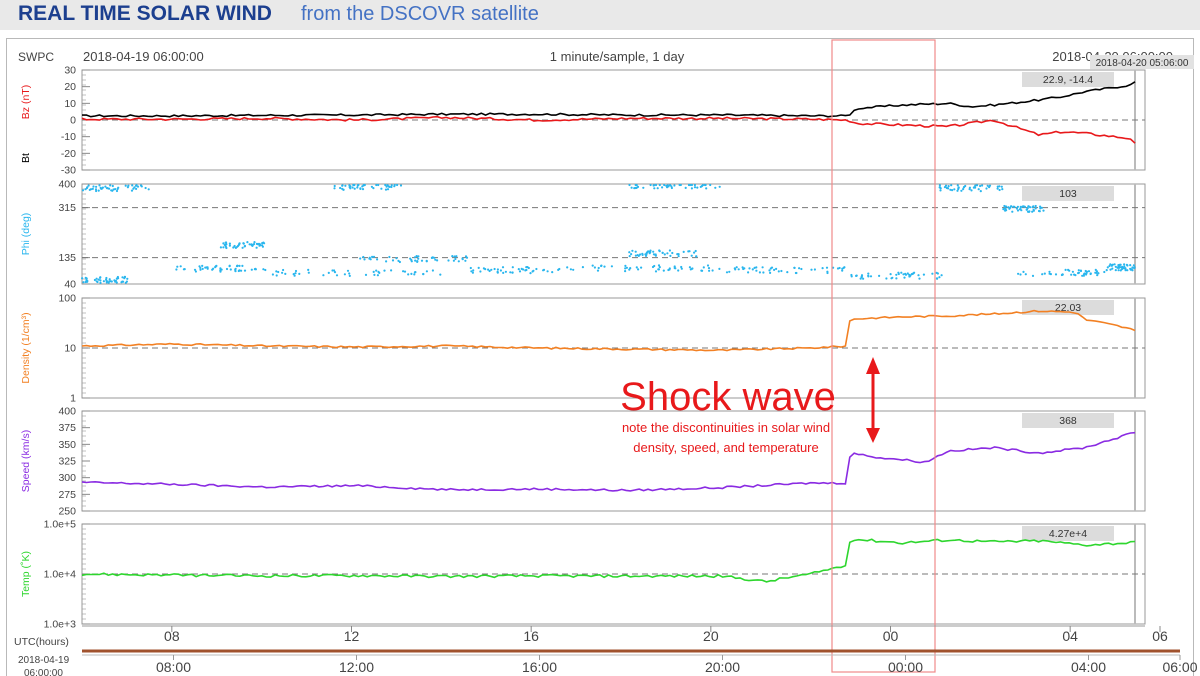 Image resolution: width=1200 pixels, height=676 pixels. Describe the element at coordinates (1068, 421) in the screenshot. I see `readout-value: 368` at that location.